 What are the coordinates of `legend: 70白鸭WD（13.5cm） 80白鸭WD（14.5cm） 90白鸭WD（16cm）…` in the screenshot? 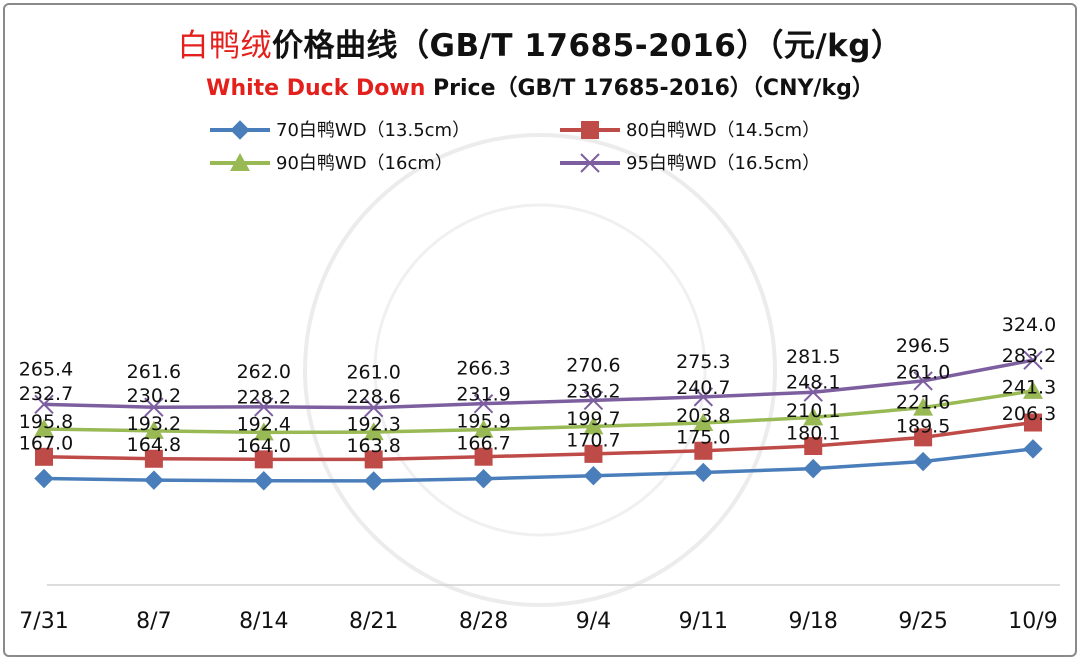 It's located at (515, 147).